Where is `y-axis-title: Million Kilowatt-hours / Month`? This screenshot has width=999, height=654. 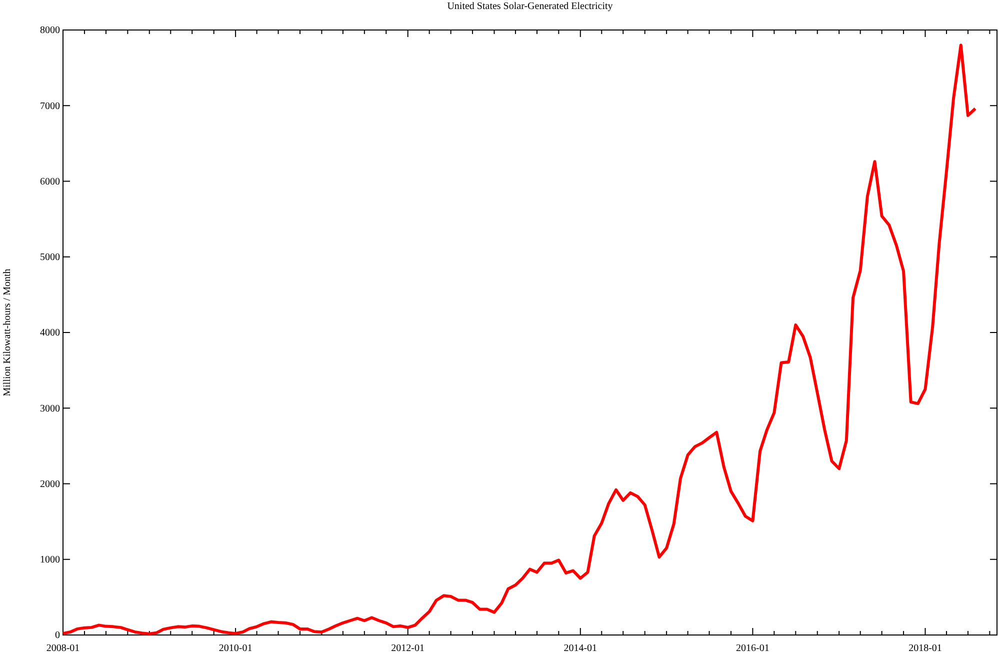
y-axis-title: Million Kilowatt-hours / Month is located at coordinates (7, 332).